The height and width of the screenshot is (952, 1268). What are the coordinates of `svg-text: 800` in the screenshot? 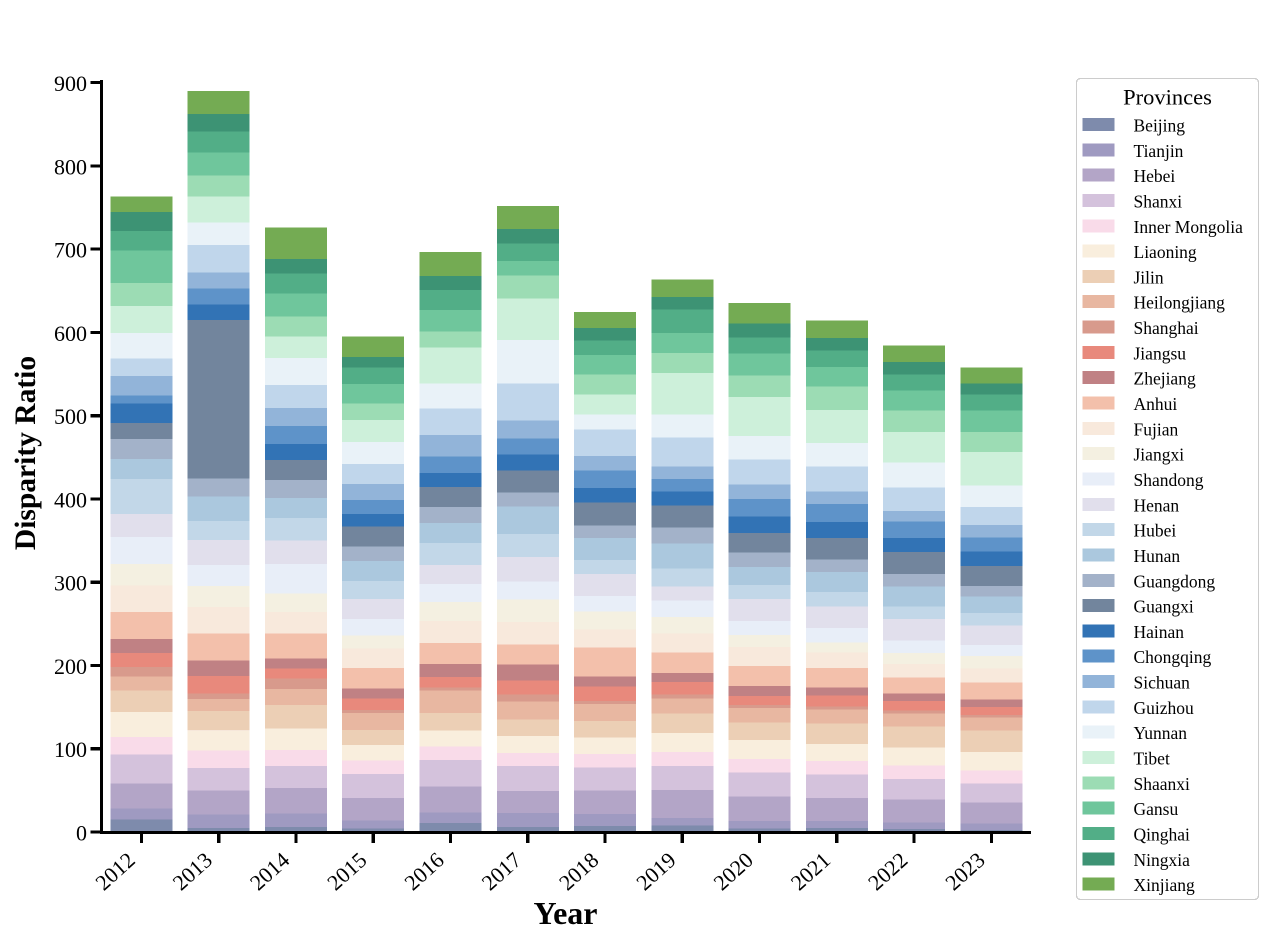 It's located at (70, 166).